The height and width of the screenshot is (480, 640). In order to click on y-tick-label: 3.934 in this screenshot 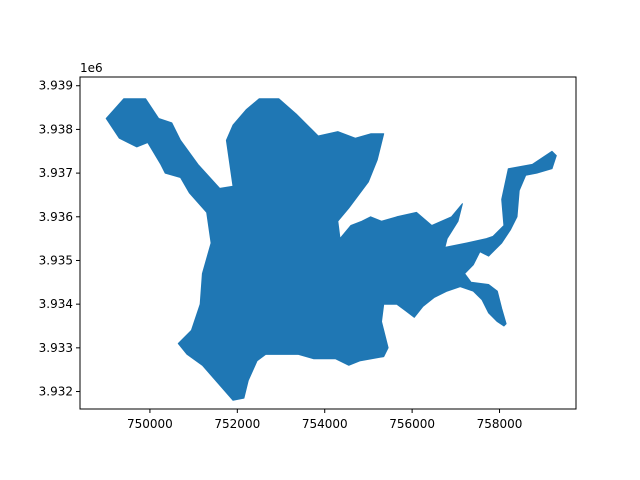, I will do `click(56, 304)`.